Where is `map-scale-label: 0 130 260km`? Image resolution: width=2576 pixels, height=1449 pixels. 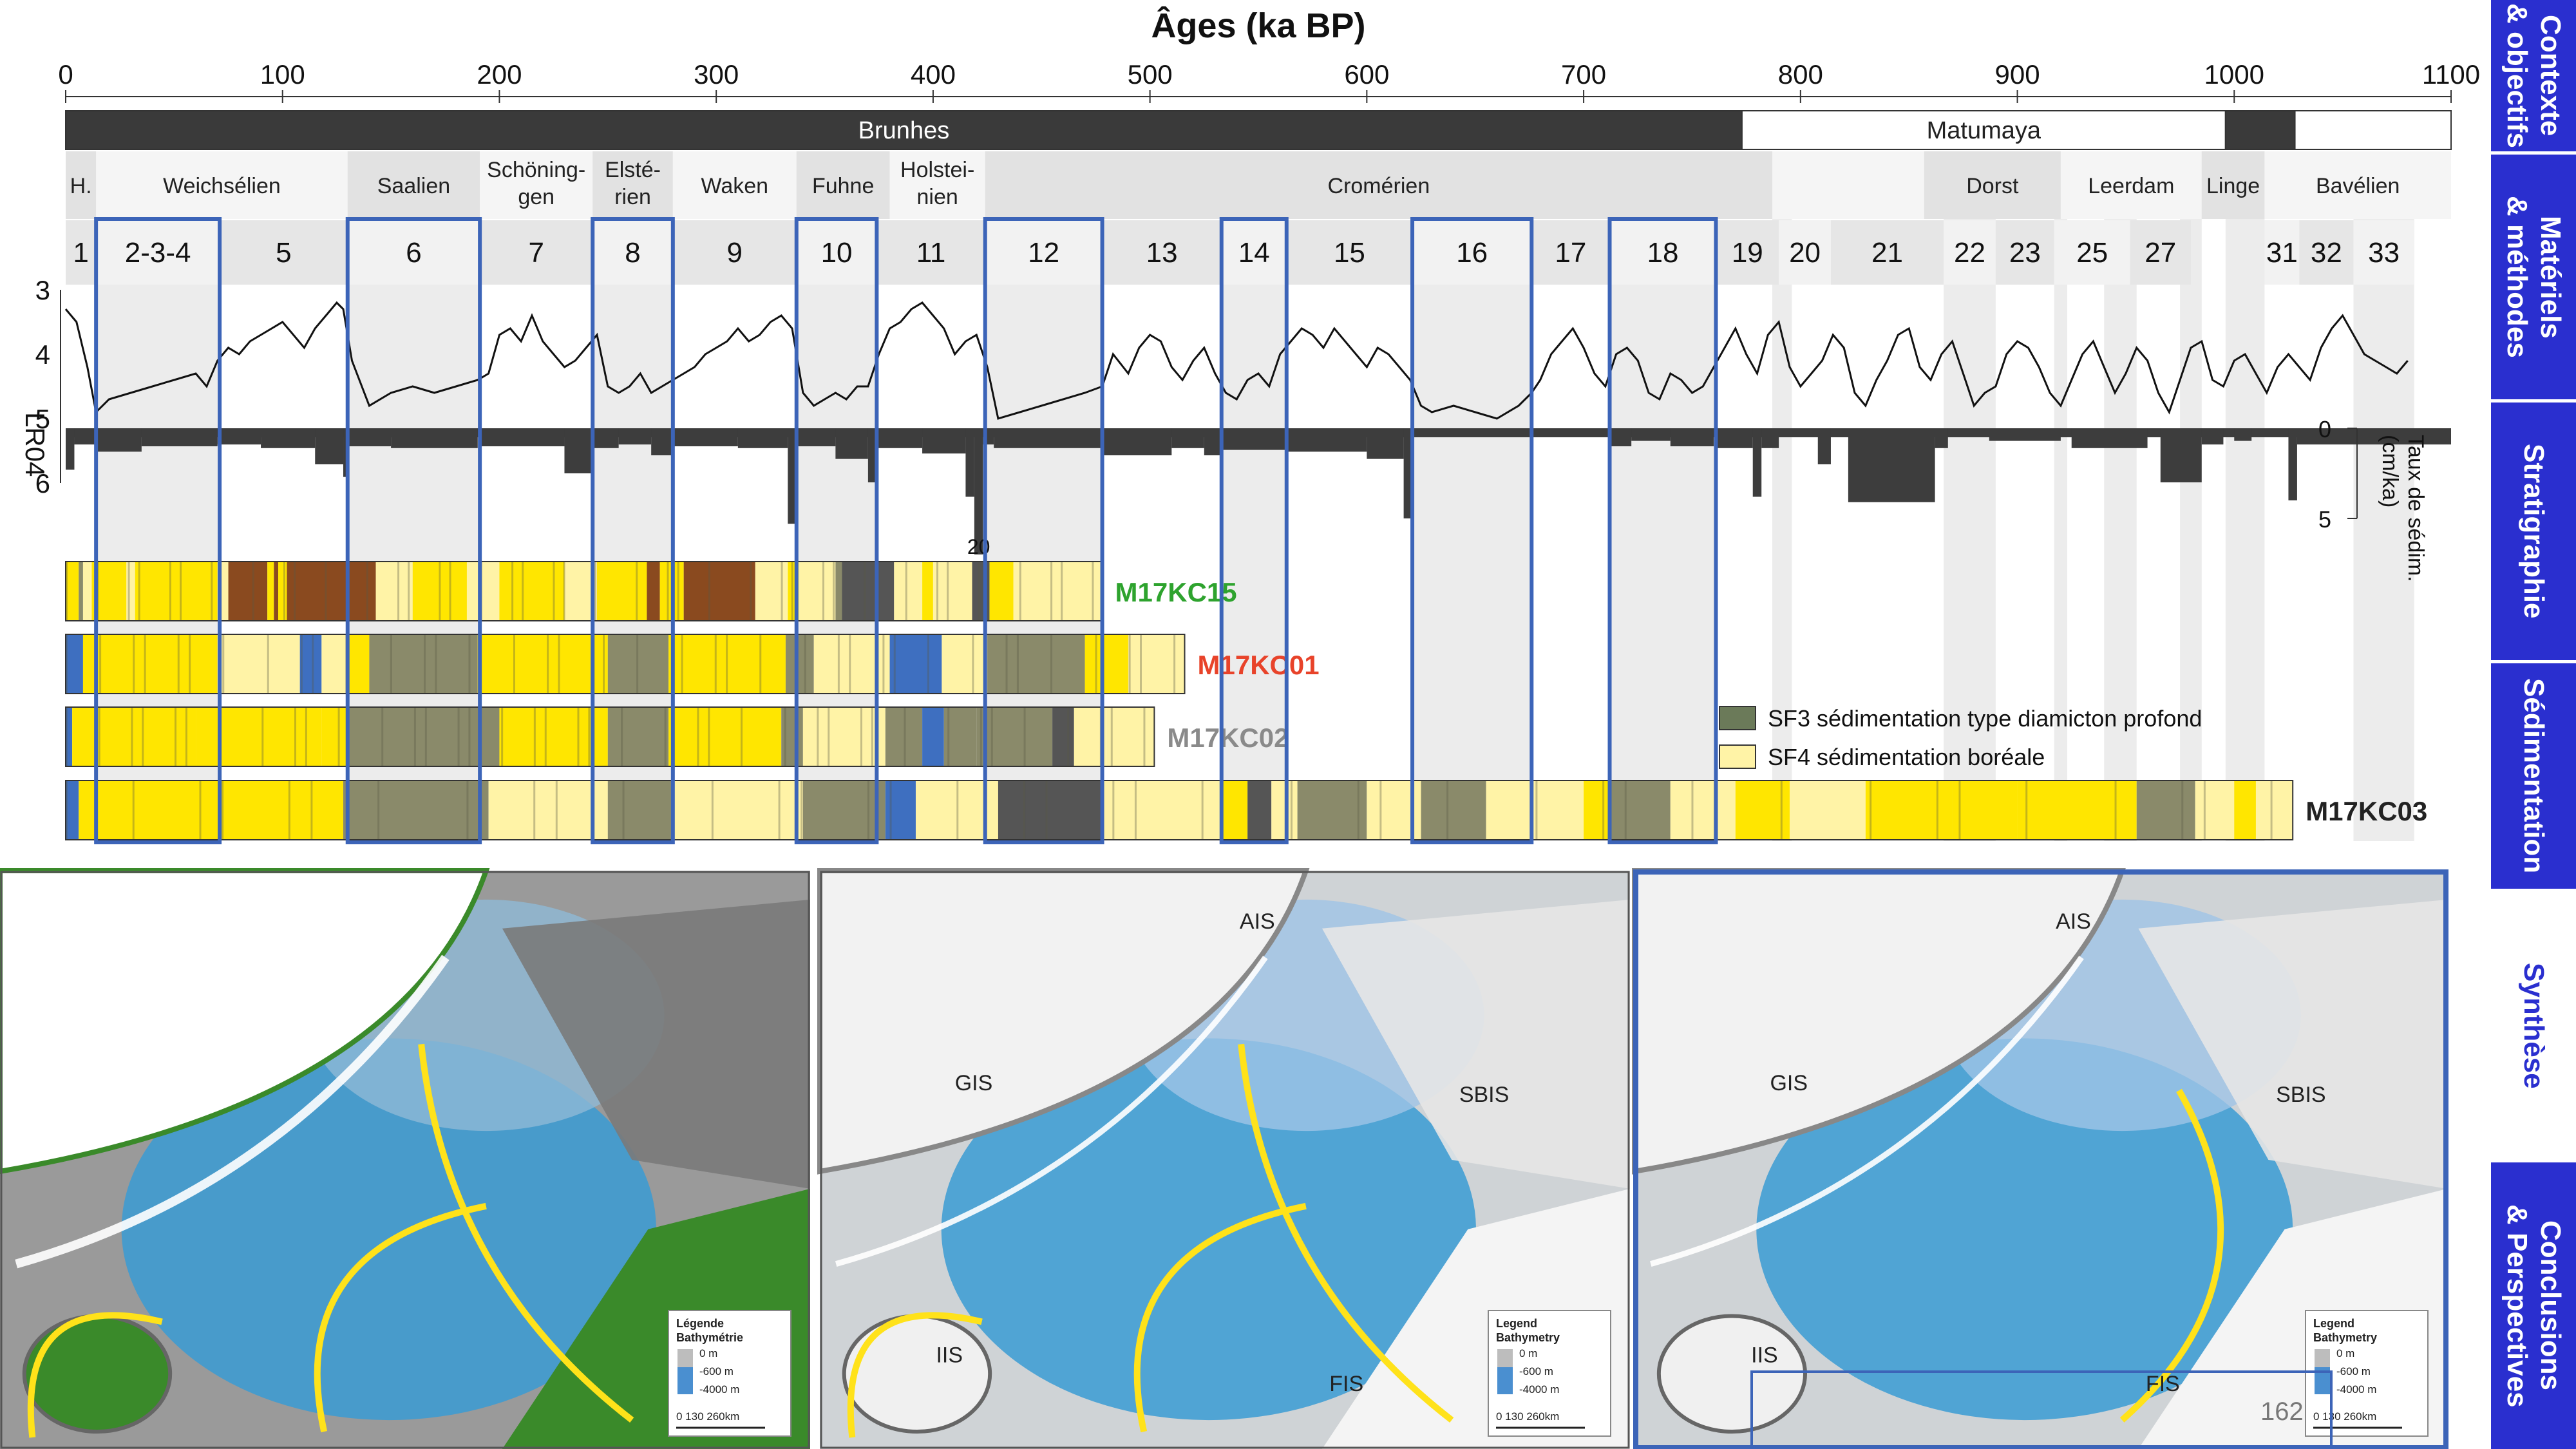
map-scale-label: 0 130 260km is located at coordinates (1527, 1416).